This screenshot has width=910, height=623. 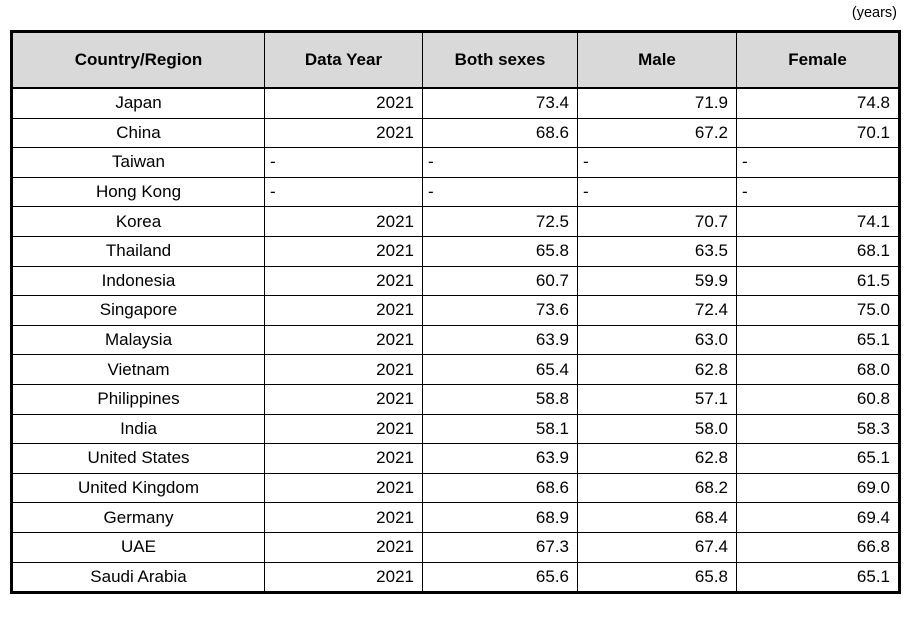 I want to click on column-header-country: Country/Region, so click(x=138, y=60).